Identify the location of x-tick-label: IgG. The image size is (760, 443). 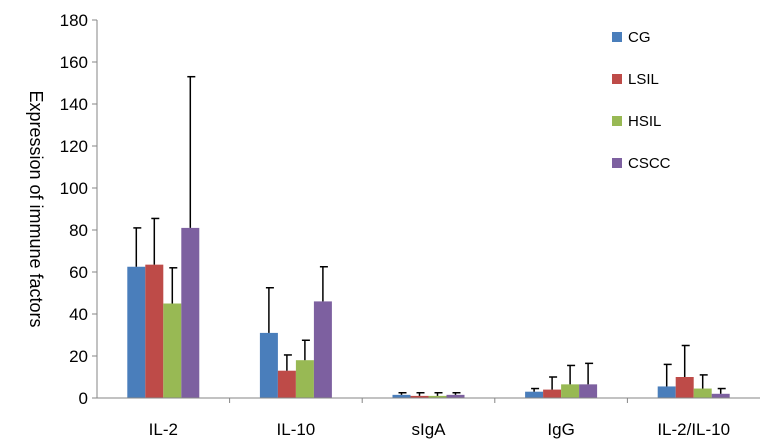
(560, 429).